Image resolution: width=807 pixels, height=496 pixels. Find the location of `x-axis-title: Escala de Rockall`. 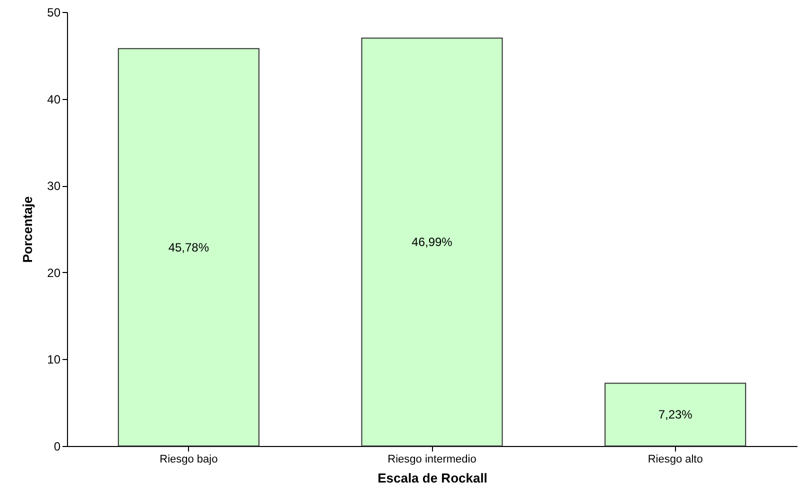

x-axis-title: Escala de Rockall is located at coordinates (433, 478).